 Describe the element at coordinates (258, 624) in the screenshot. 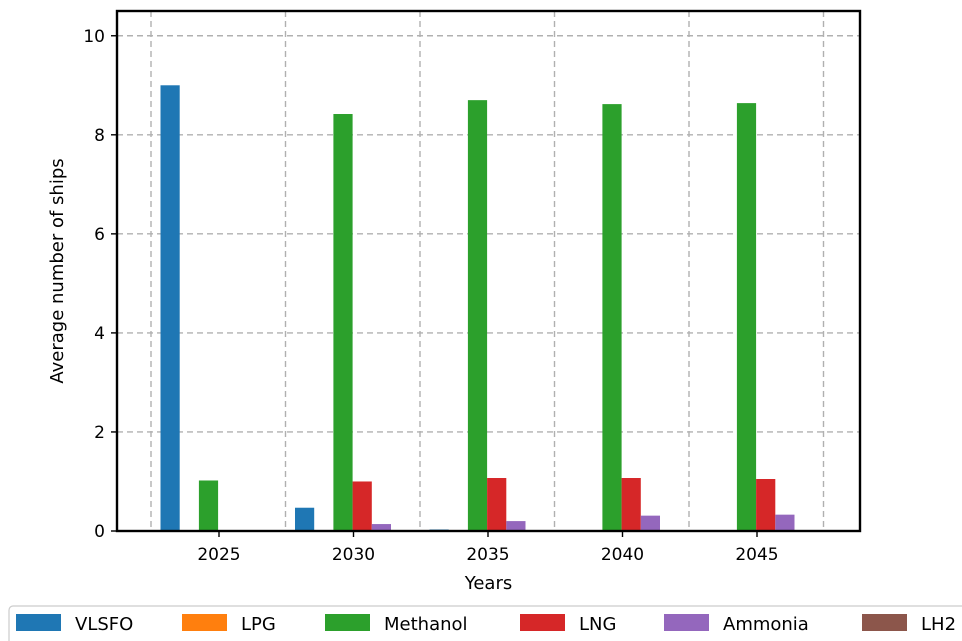

I see `legend-label-lpg: LPG` at that location.